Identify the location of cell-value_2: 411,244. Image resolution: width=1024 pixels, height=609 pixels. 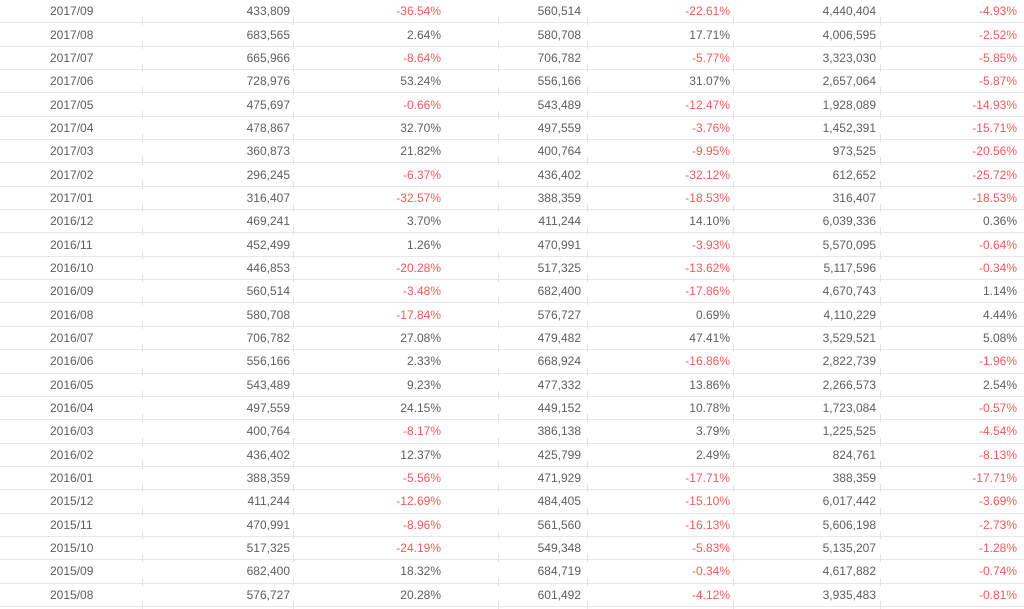
(542, 223).